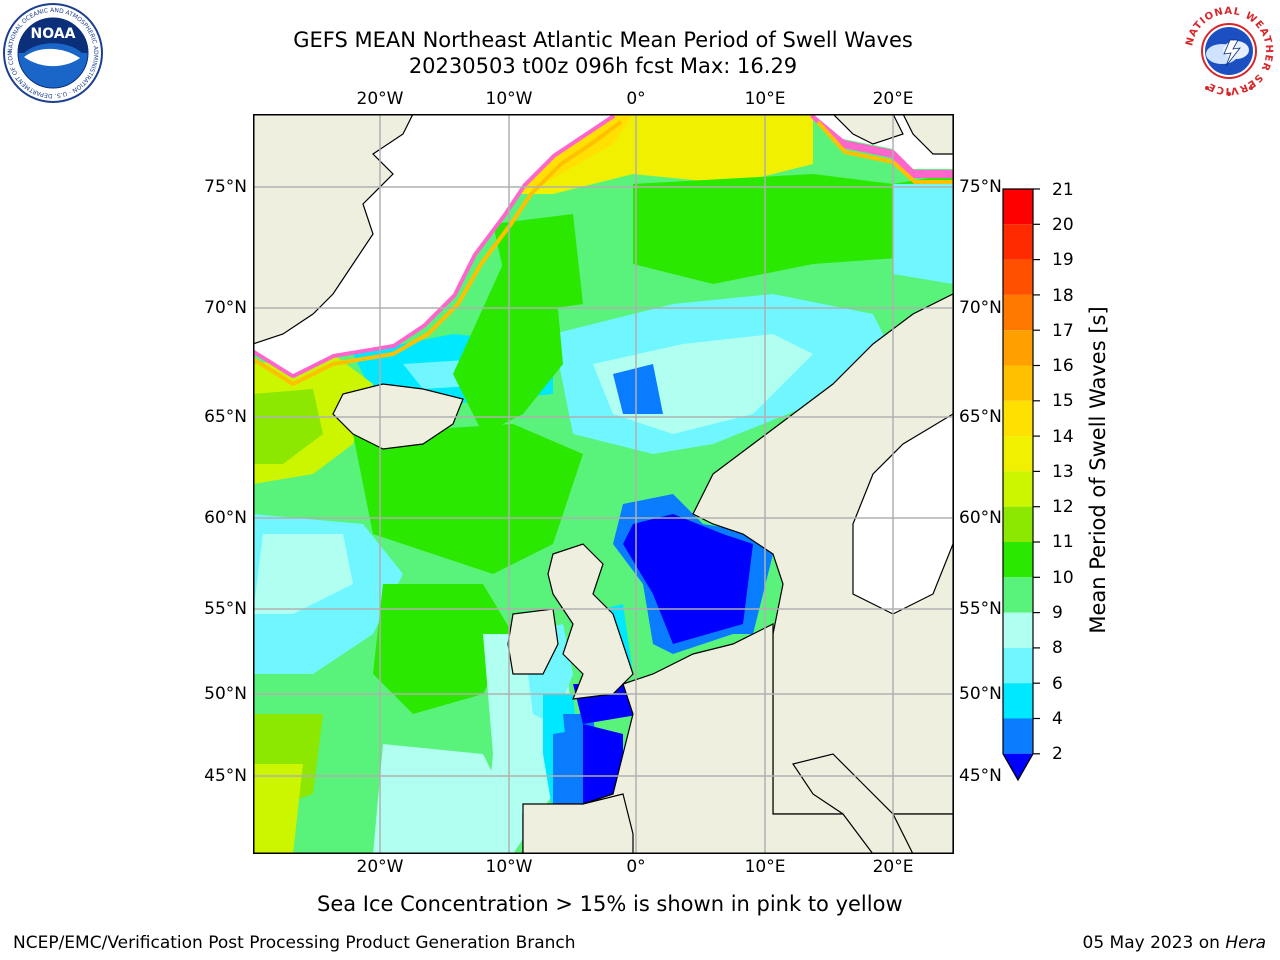 Image resolution: width=1280 pixels, height=960 pixels. I want to click on lat-label-left: 55°N, so click(225, 609).